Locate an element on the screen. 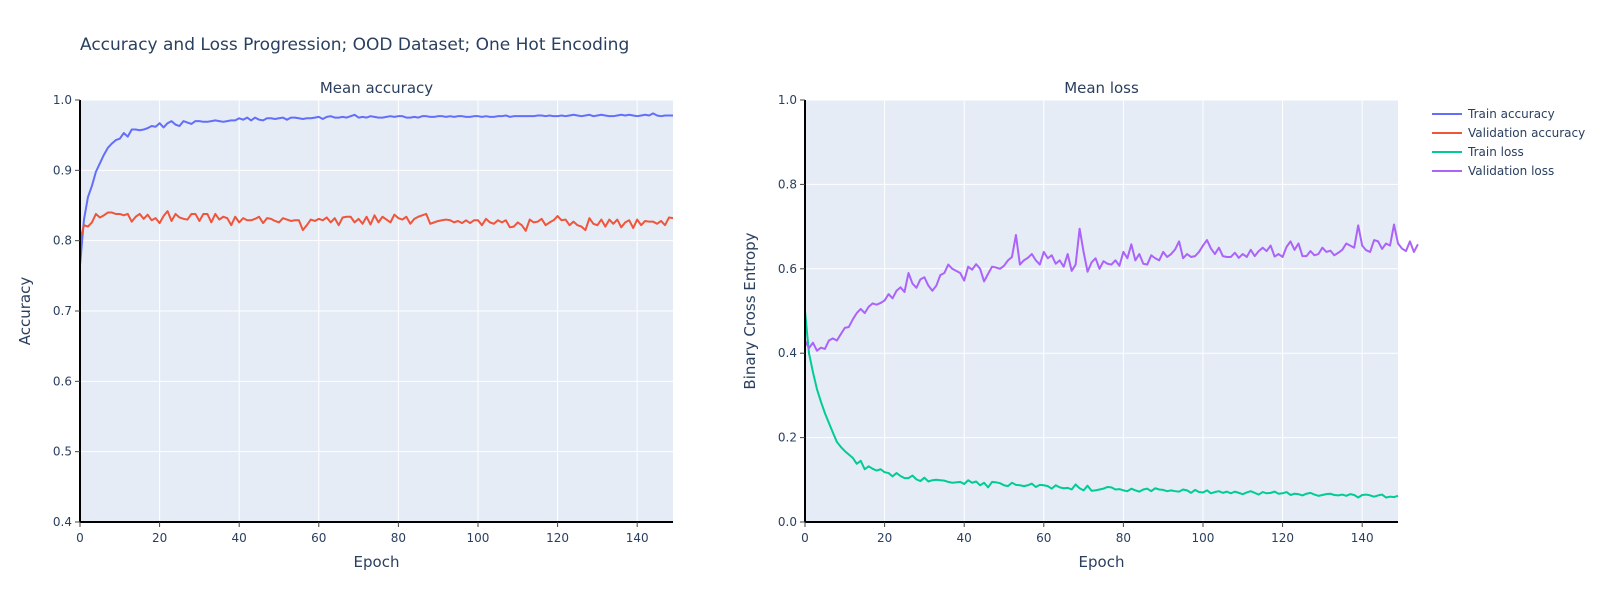 The width and height of the screenshot is (1600, 600). accuracy-x-tick-label: 80 is located at coordinates (398, 538).